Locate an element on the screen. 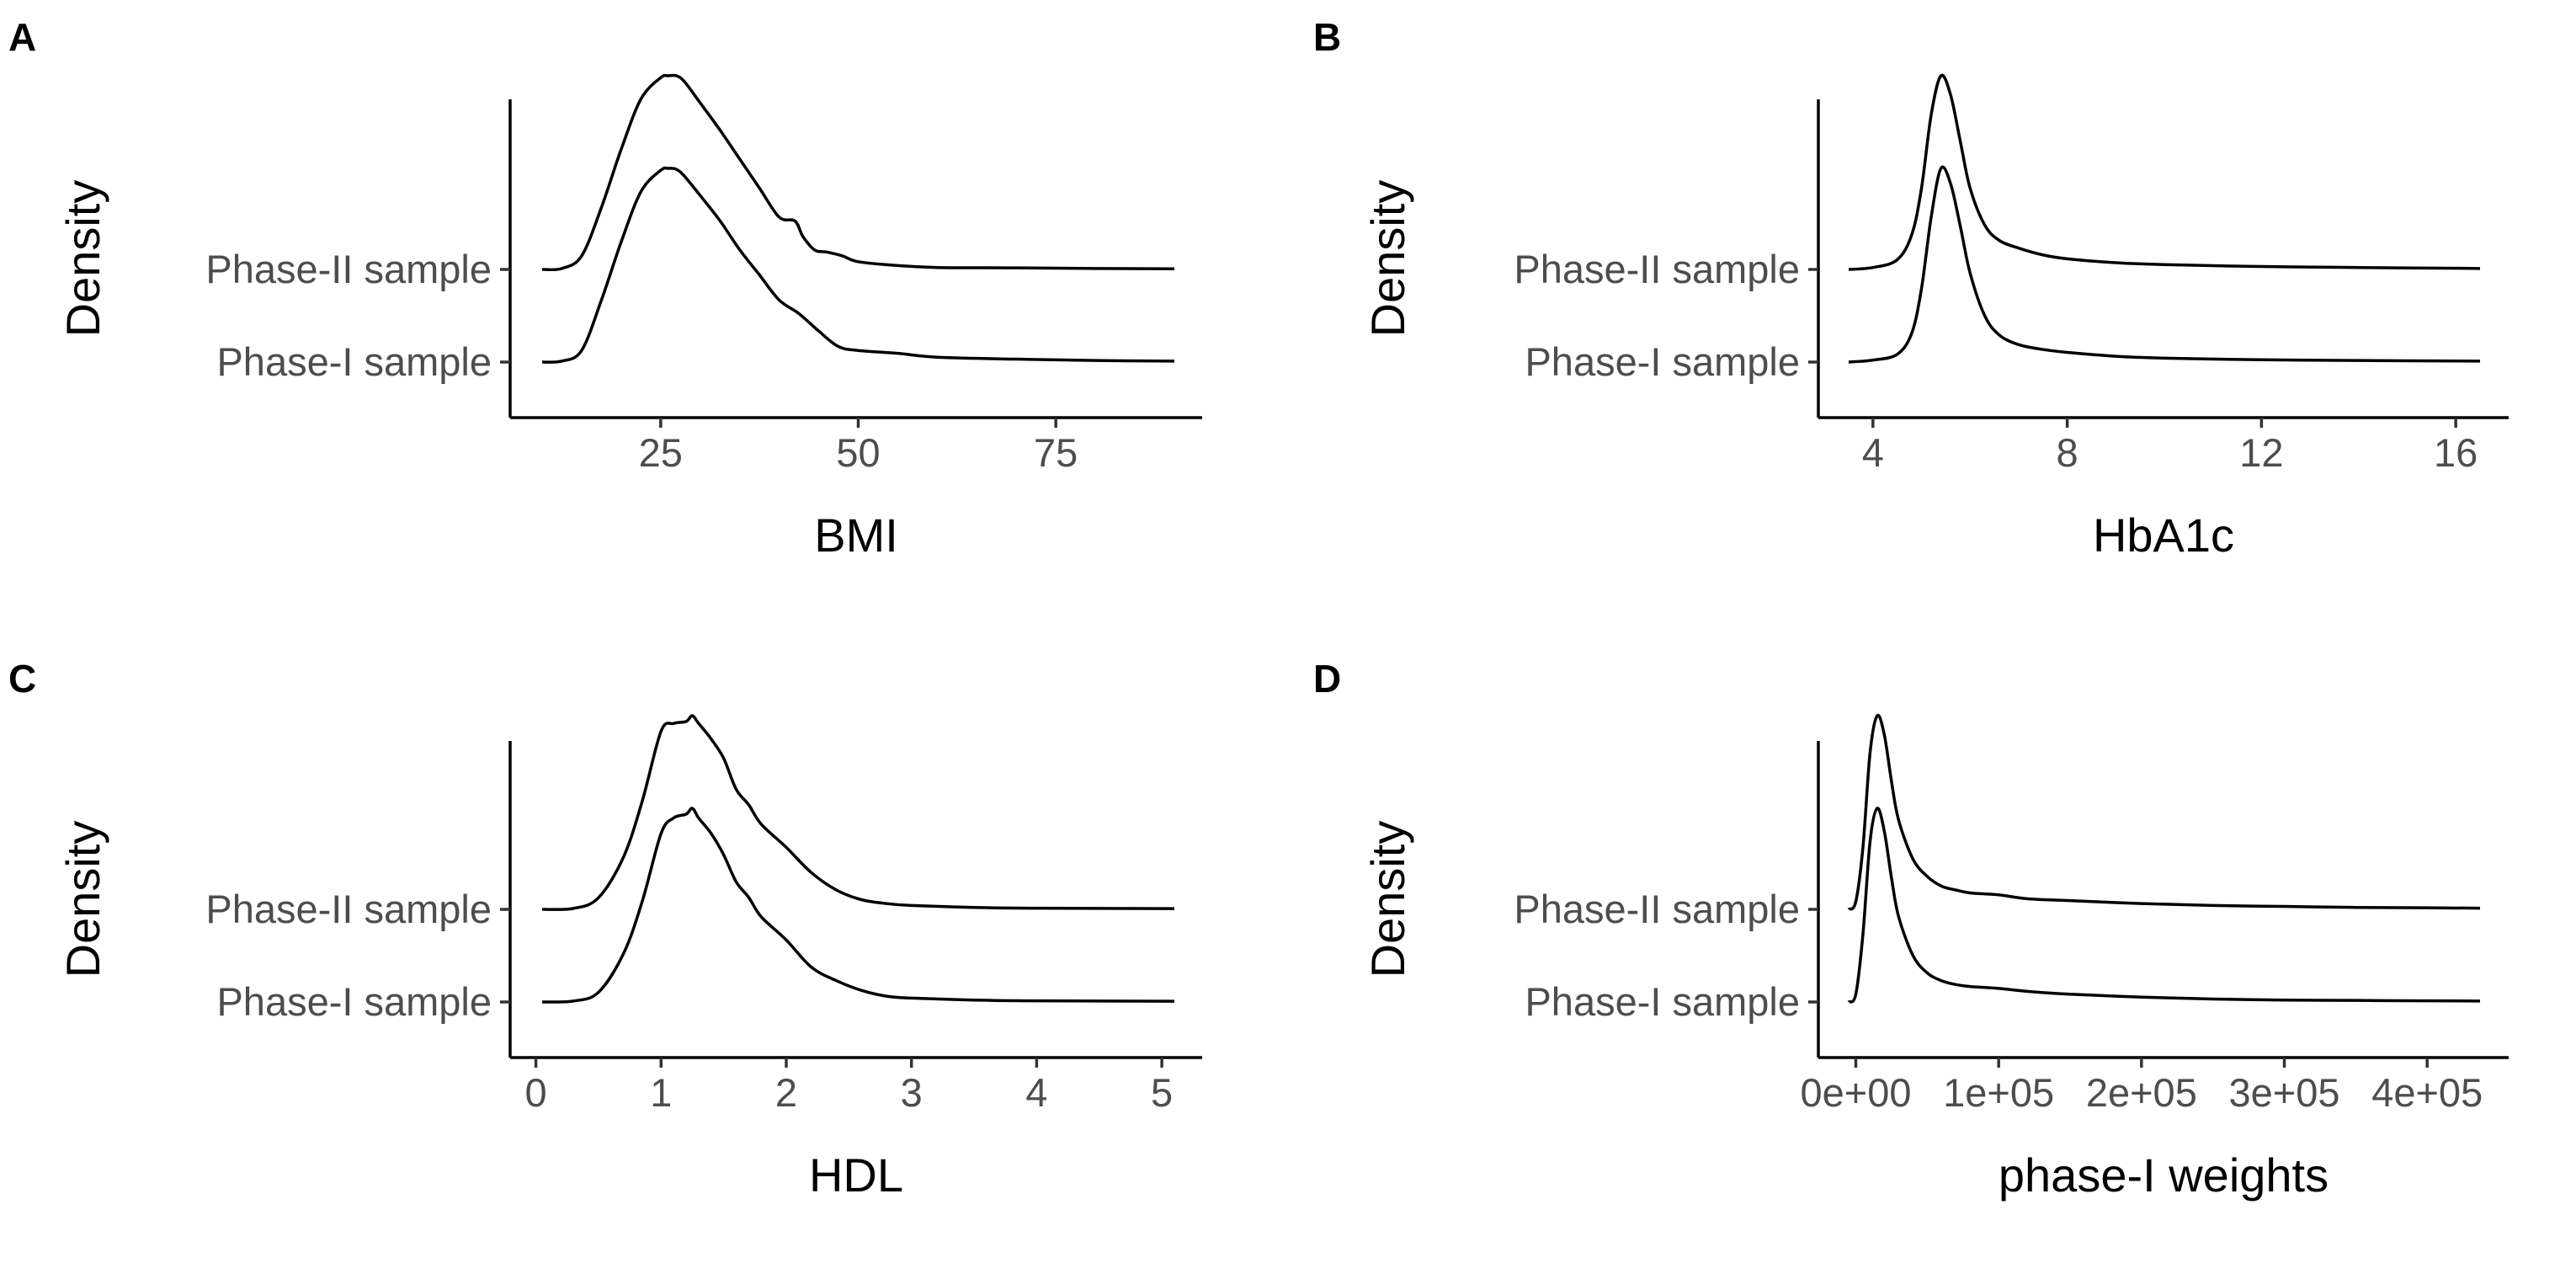  x-tick-label: 12 is located at coordinates (2261, 452).